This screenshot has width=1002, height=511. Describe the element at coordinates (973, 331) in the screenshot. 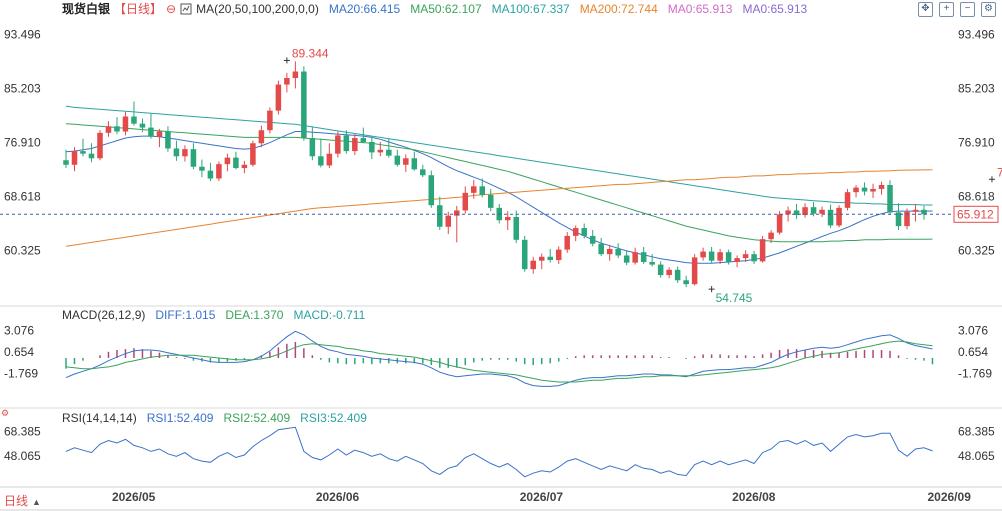

I see `y-tick-label-right: 3.076` at that location.